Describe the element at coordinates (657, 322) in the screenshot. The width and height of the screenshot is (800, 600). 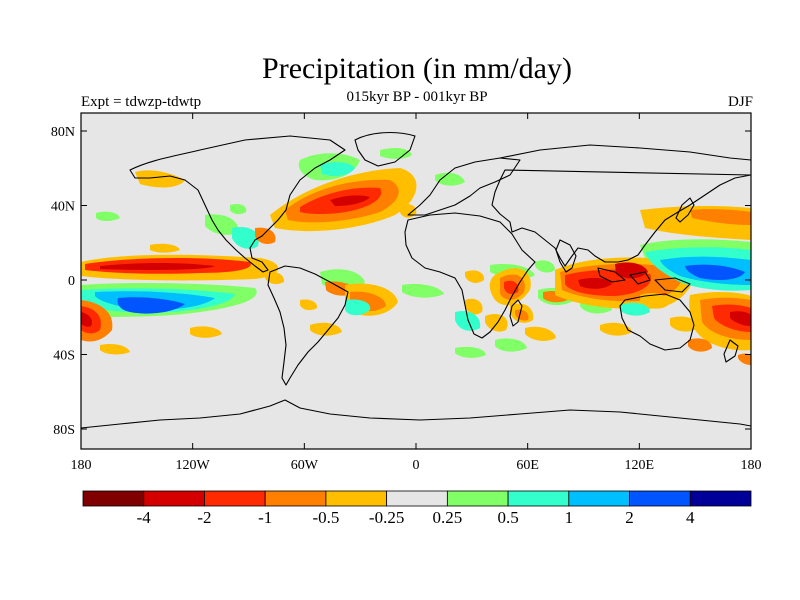
I see `coastline-australia` at that location.